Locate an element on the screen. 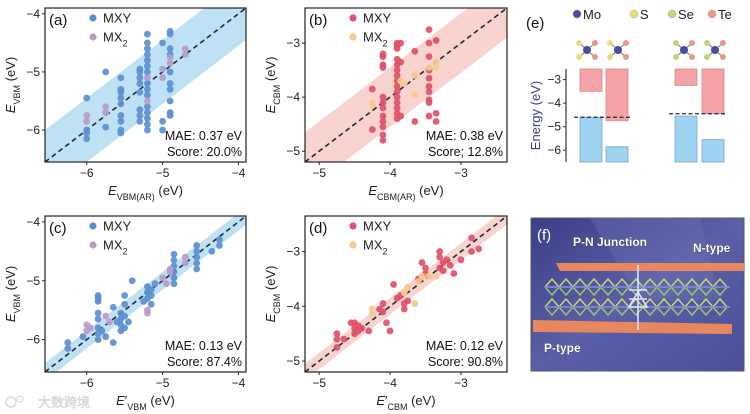 The width and height of the screenshot is (750, 414). x-tick-label: −5 is located at coordinates (163, 383).